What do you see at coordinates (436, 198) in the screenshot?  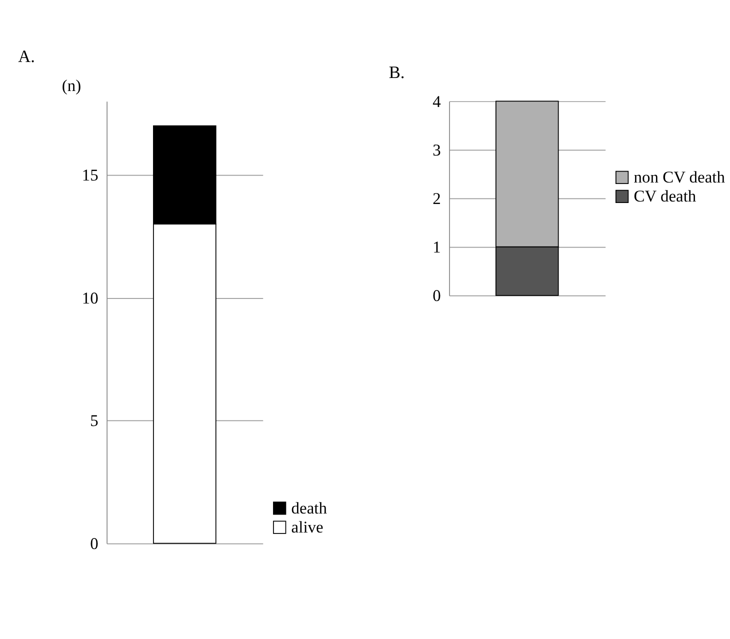 I see `y-tick-label: 2` at bounding box center [436, 198].